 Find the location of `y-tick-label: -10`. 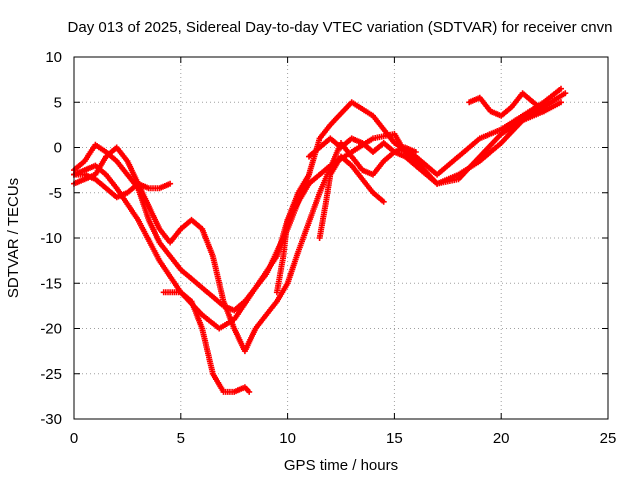

y-tick-label: -10 is located at coordinates (51, 238).